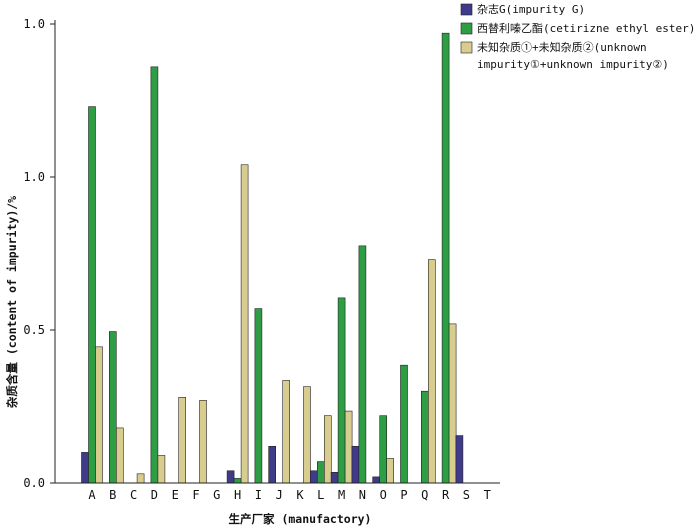 This screenshot has width=700, height=529. I want to click on bar-unknown-impurities-O, so click(390, 471).